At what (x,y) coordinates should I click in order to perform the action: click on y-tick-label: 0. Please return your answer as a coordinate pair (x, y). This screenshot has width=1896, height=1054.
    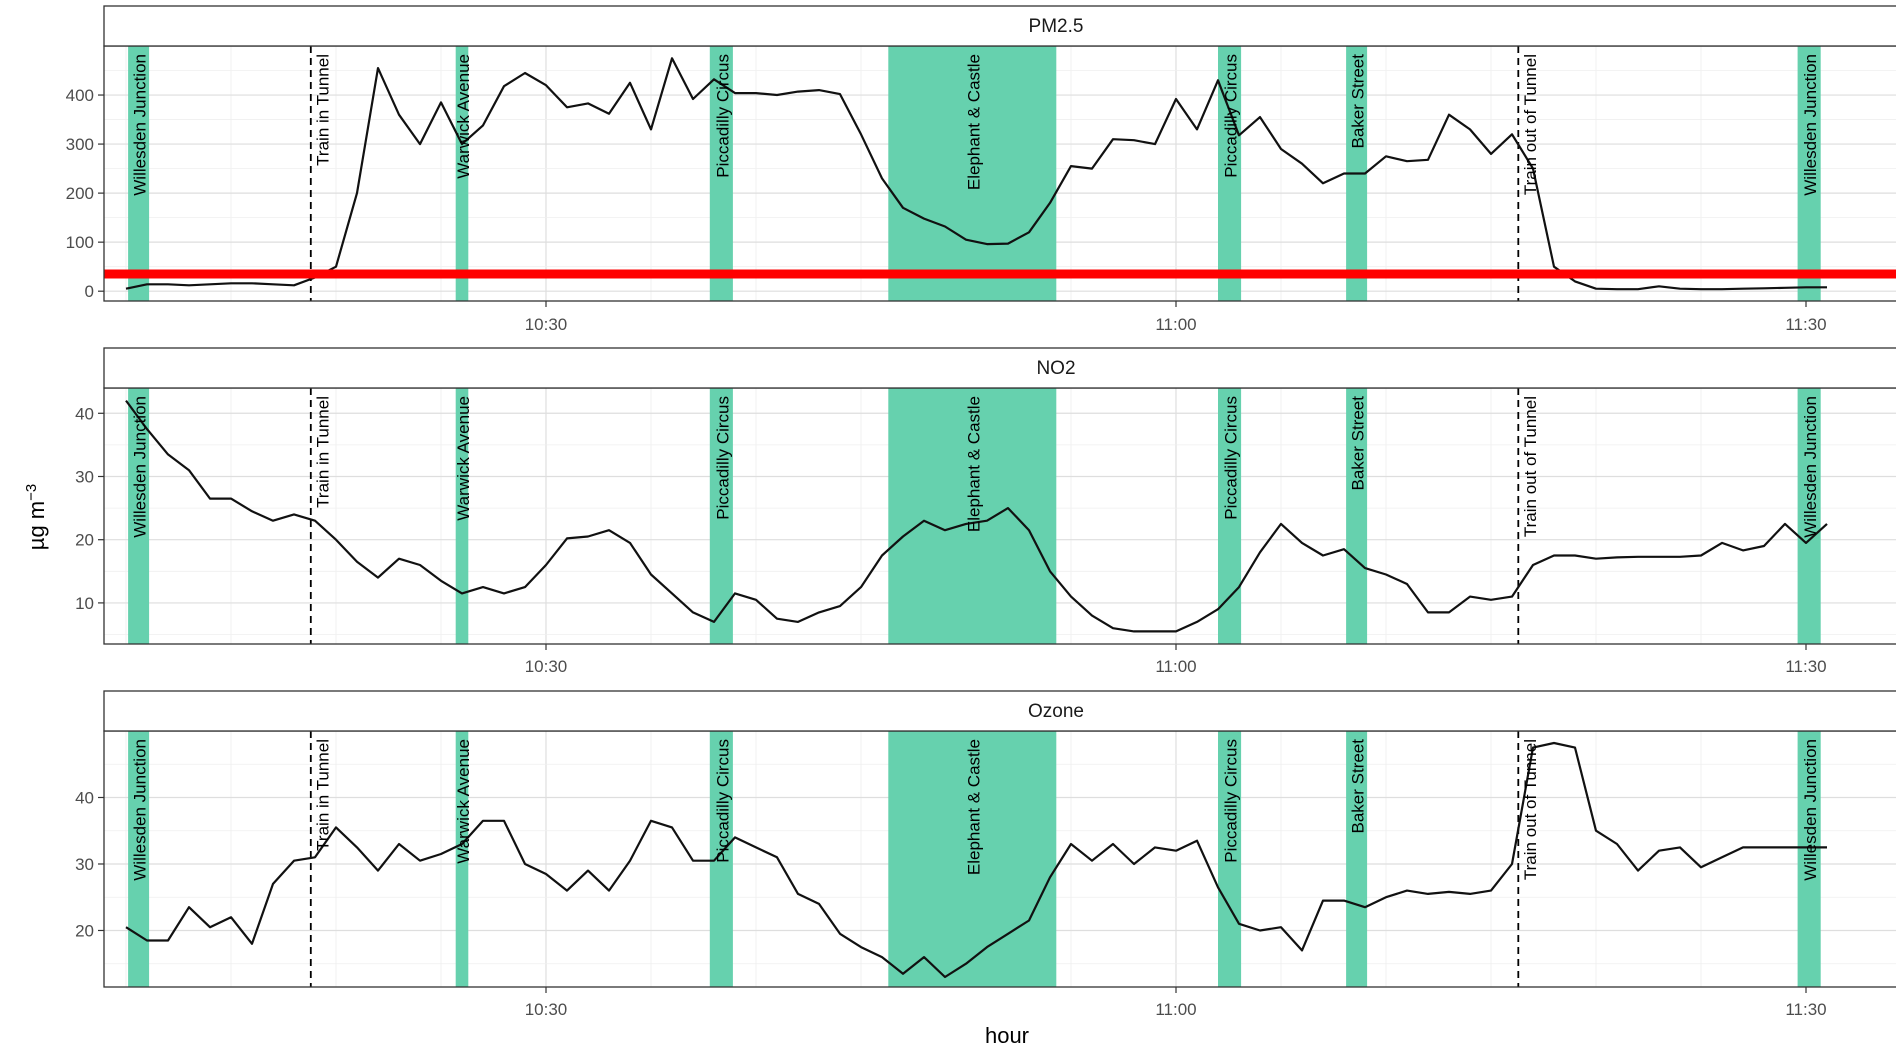
    Looking at the image, I should click on (89, 291).